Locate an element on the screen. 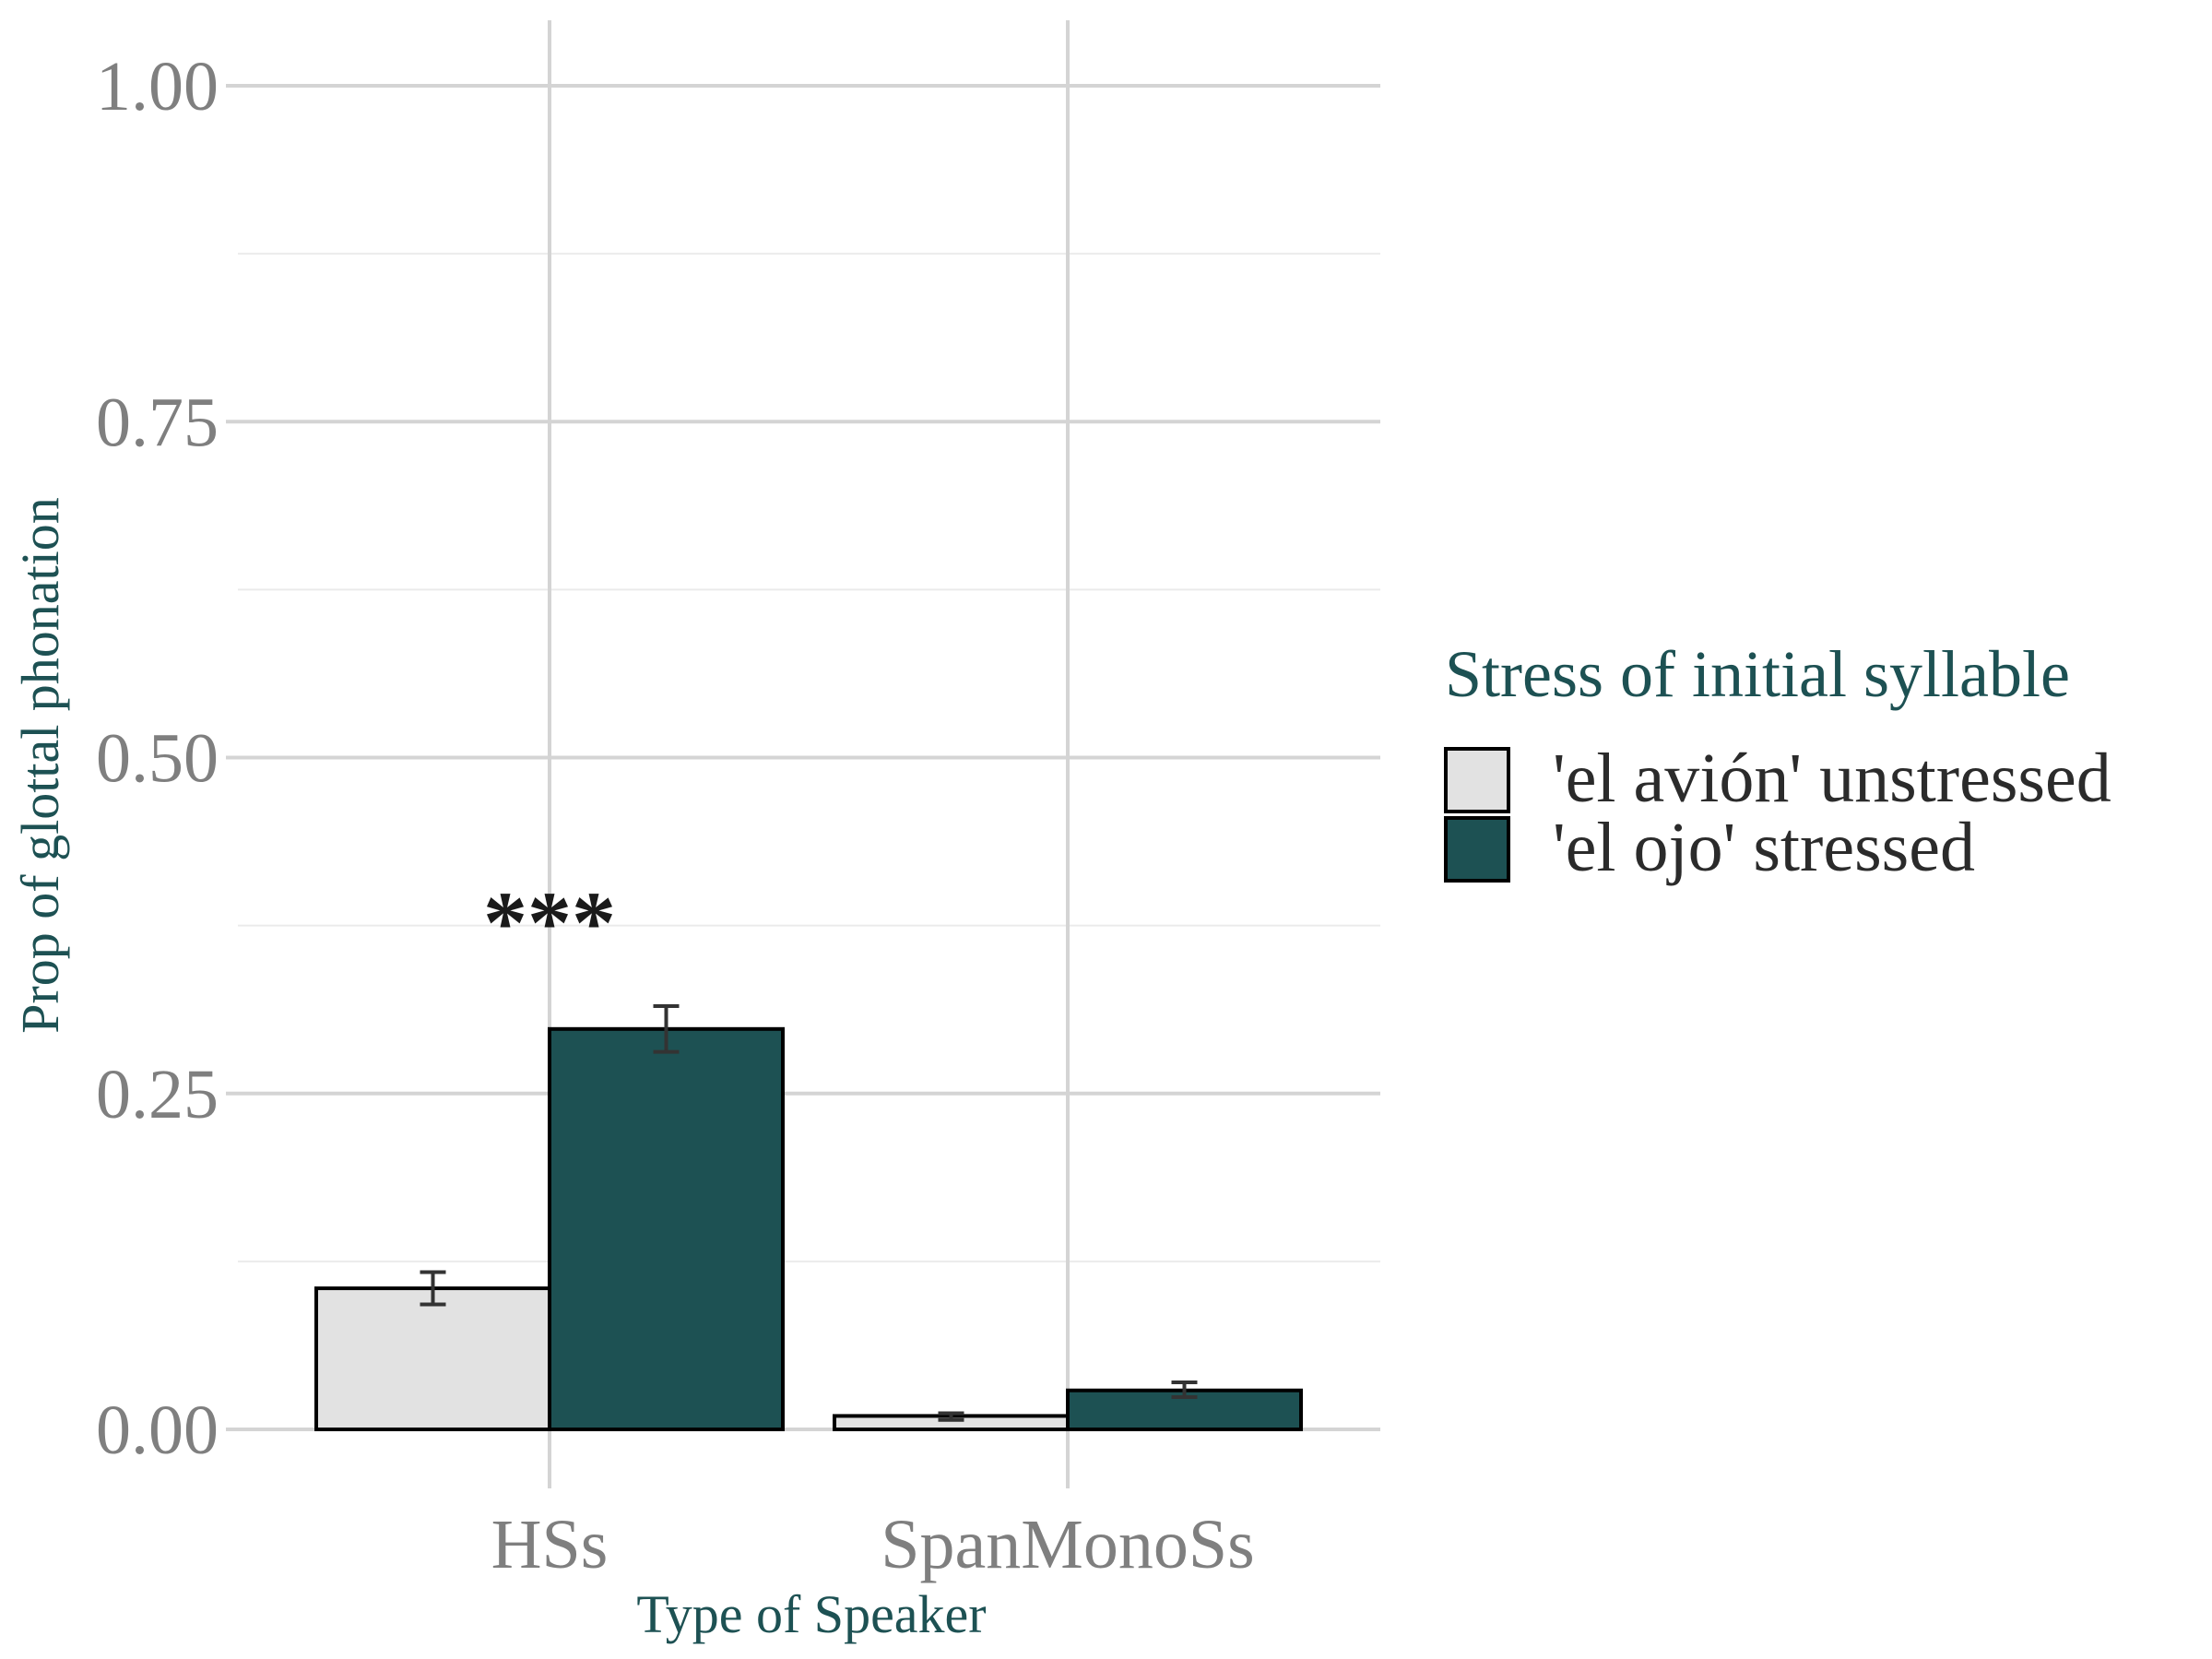  y-tick-label: 0.50 is located at coordinates (158, 759).